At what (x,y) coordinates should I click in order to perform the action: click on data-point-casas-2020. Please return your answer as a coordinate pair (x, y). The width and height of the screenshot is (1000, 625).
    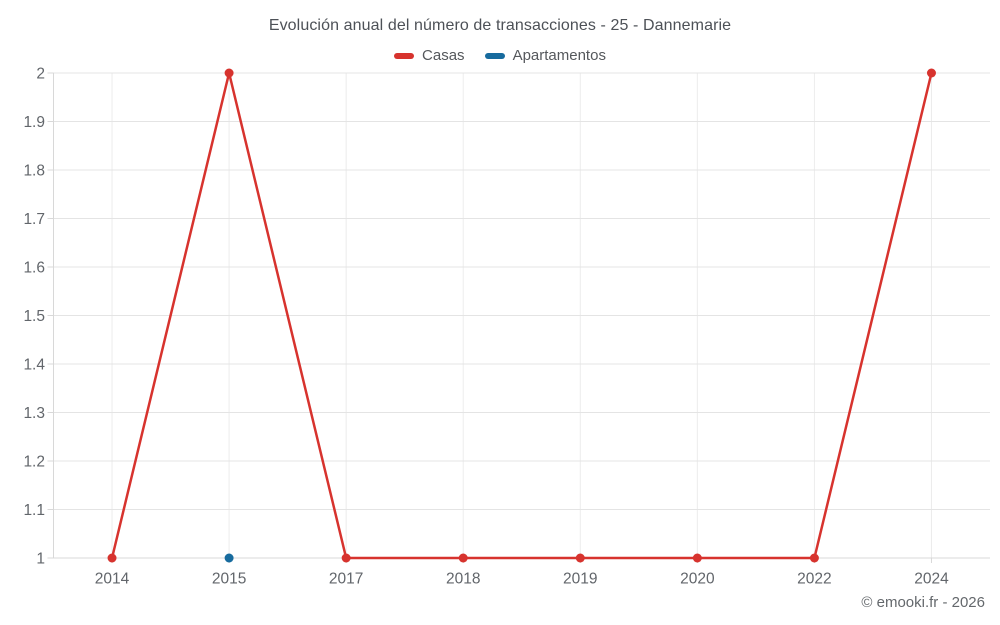
    Looking at the image, I should click on (697, 558).